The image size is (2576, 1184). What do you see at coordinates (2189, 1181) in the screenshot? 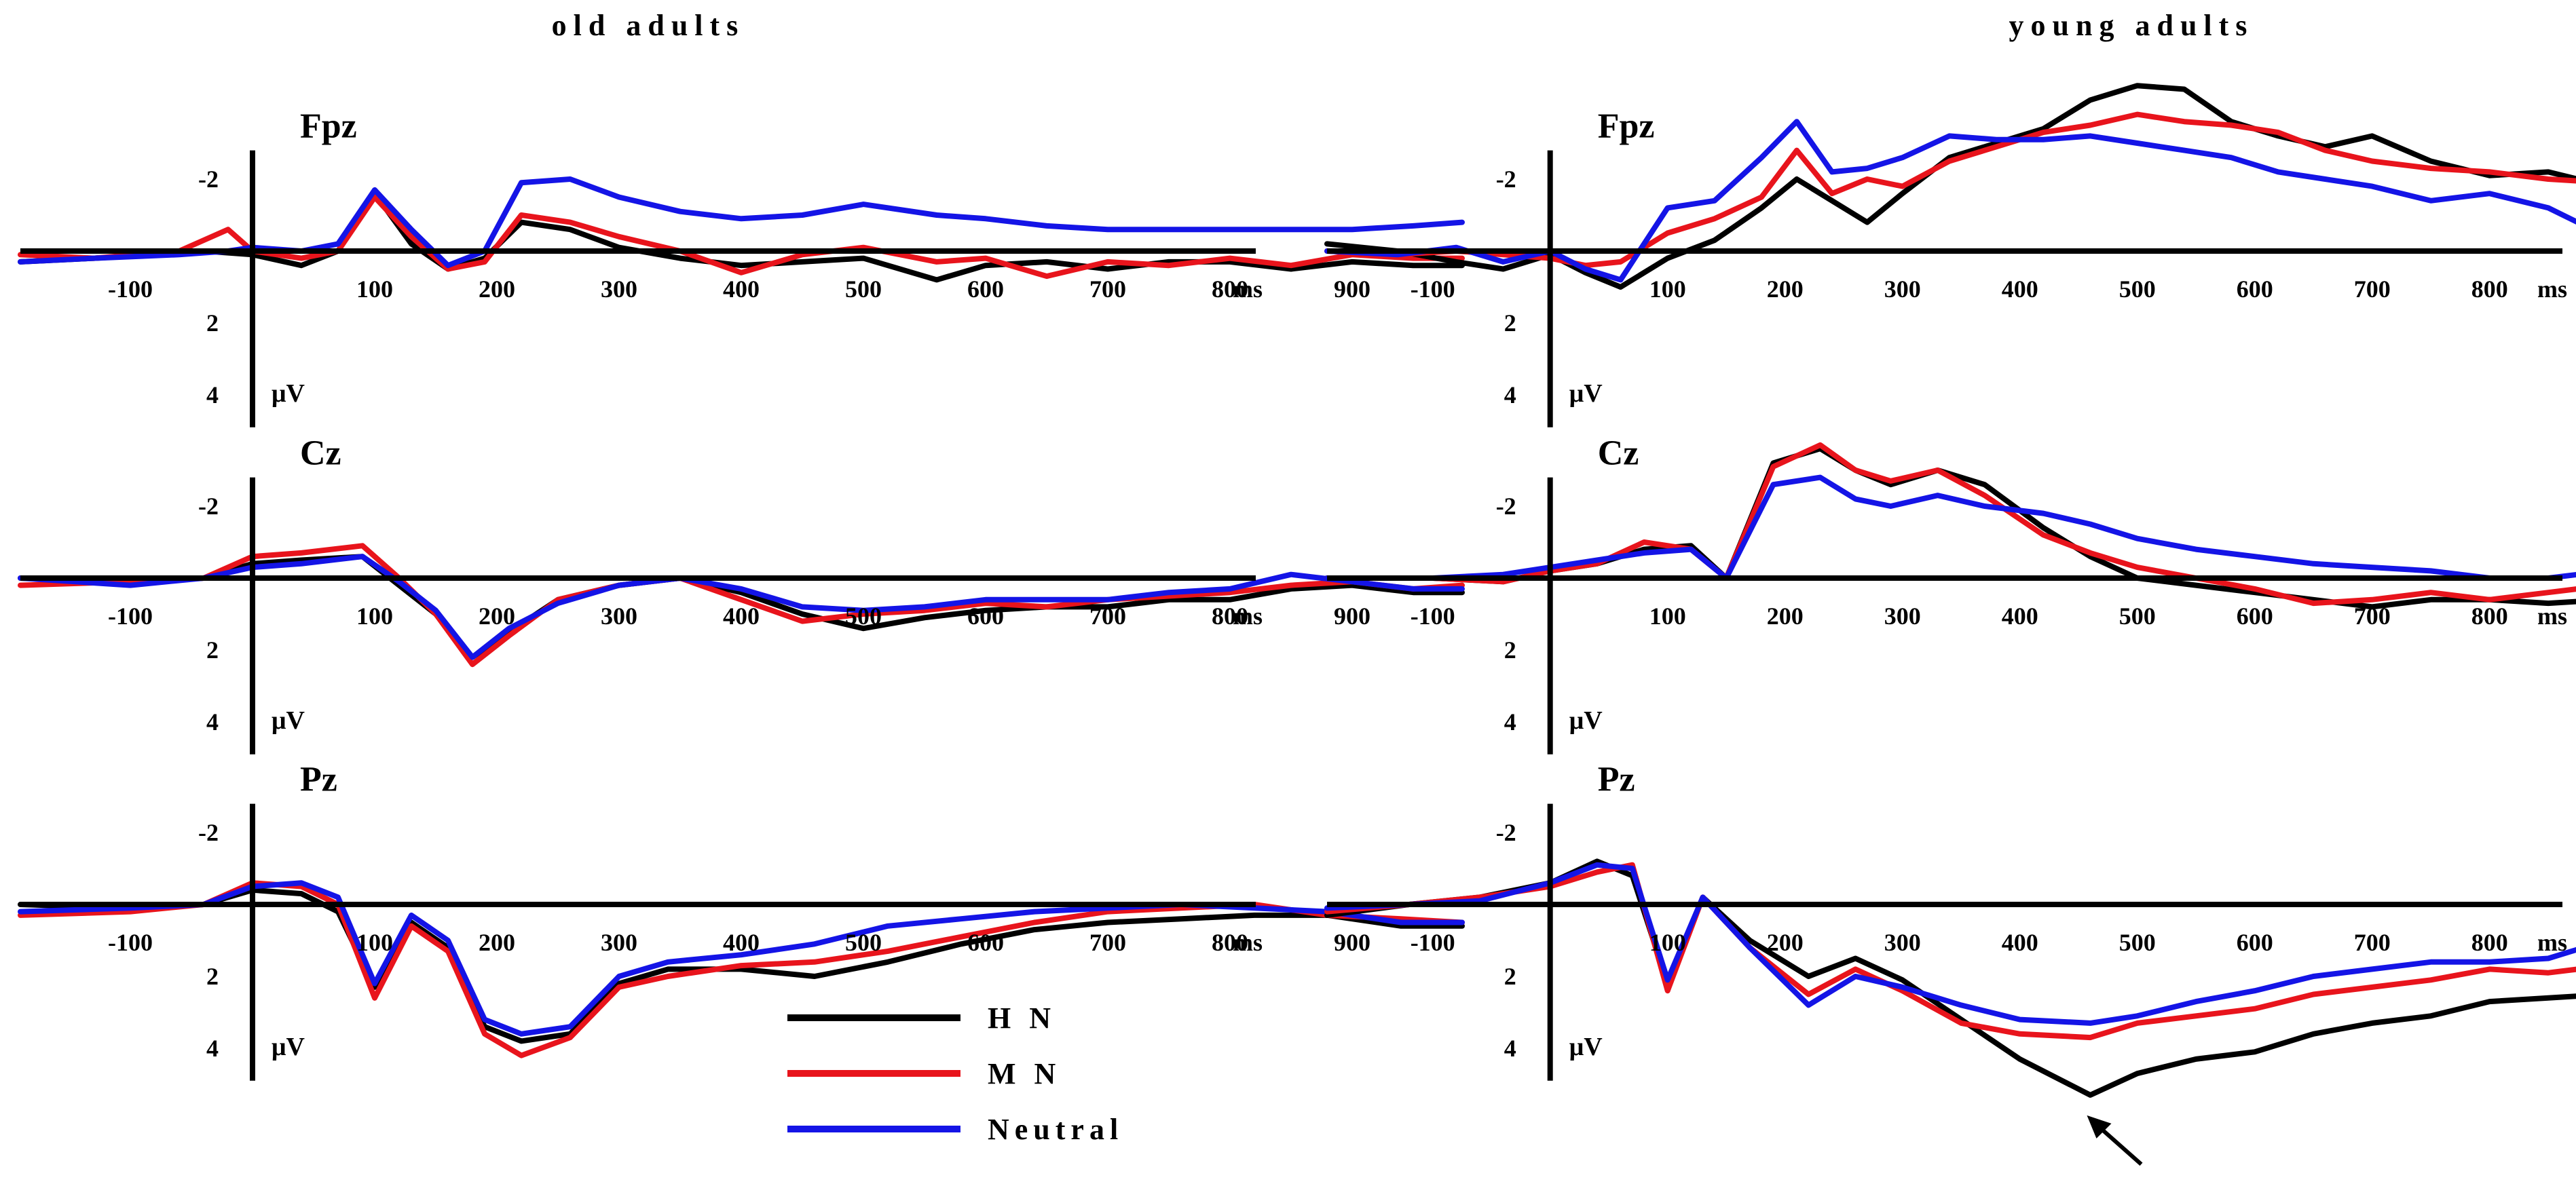
I see `lpp-label: L P P` at bounding box center [2189, 1181].